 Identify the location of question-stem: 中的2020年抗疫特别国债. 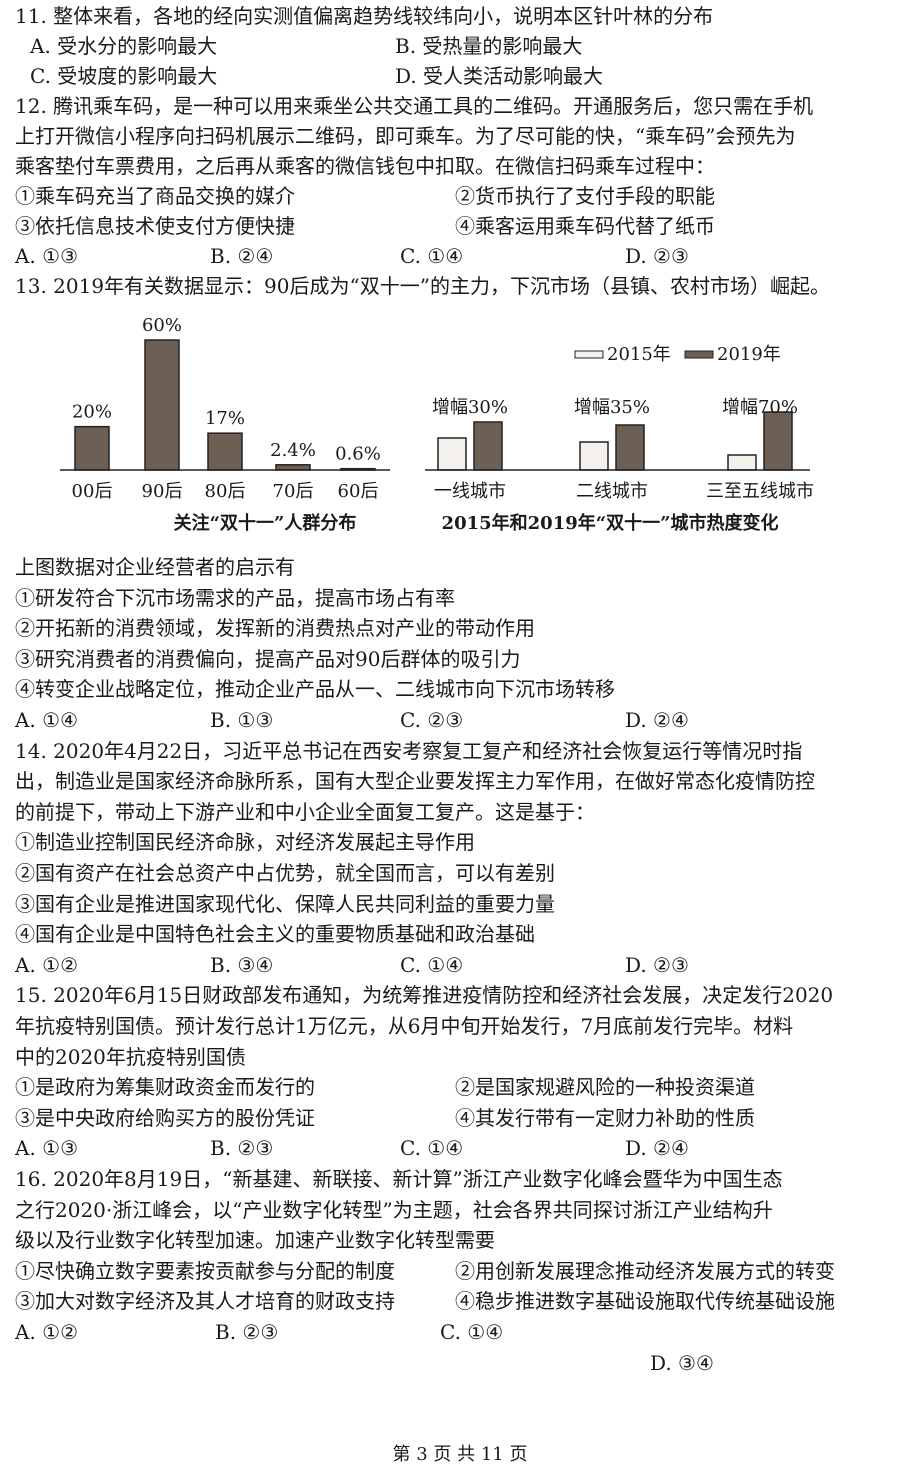
(130, 1056).